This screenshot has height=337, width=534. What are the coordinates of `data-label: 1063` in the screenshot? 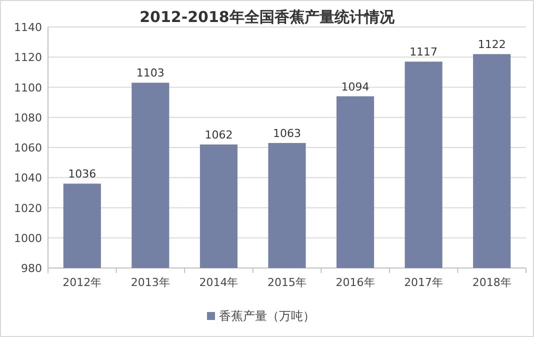 It's located at (287, 133).